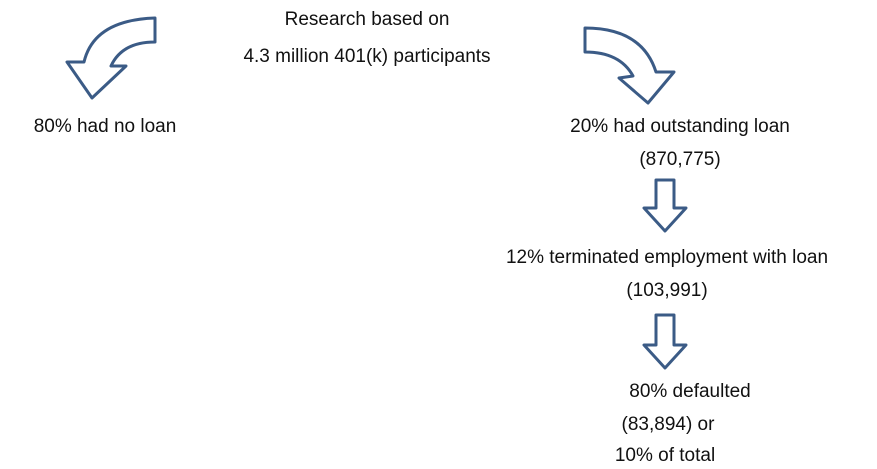  Describe the element at coordinates (367, 19) in the screenshot. I see `header-line: Research based on` at that location.